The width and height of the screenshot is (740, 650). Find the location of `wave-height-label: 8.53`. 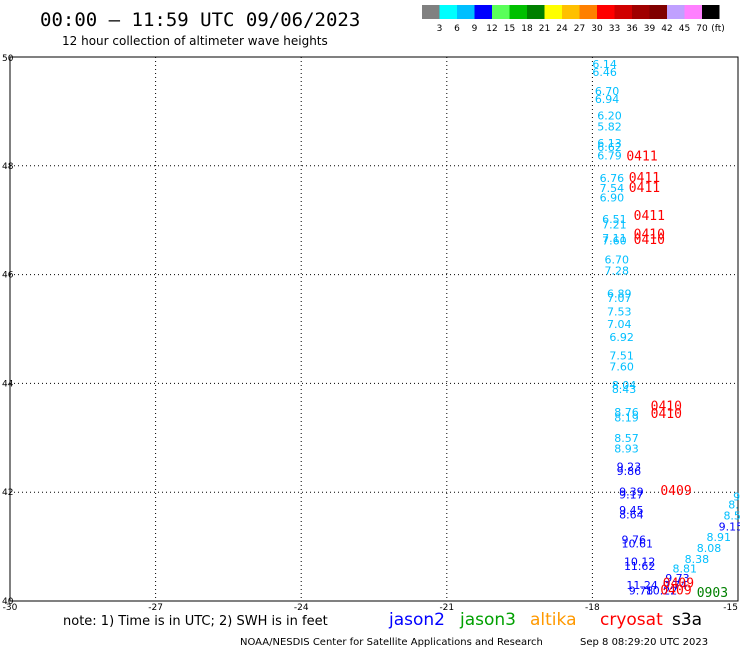

wave-height-label: 8.53 is located at coordinates (731, 515).